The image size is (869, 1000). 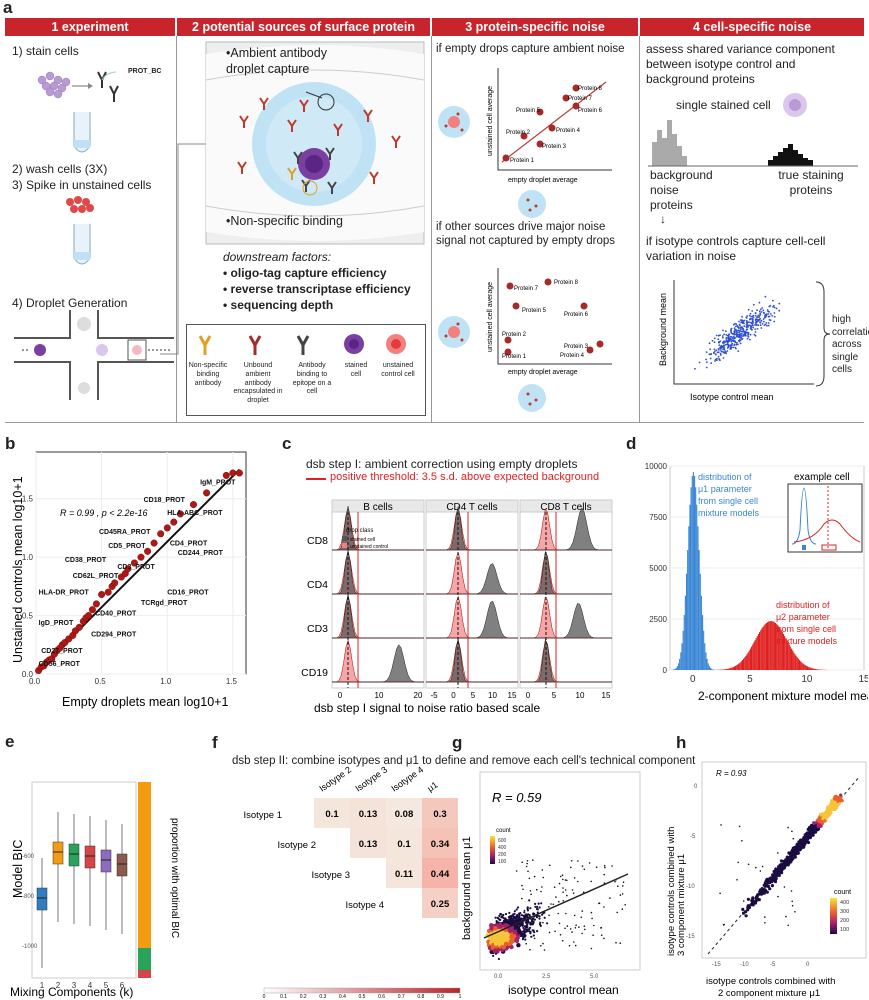 I want to click on d-xtick: 10, so click(x=807, y=679).